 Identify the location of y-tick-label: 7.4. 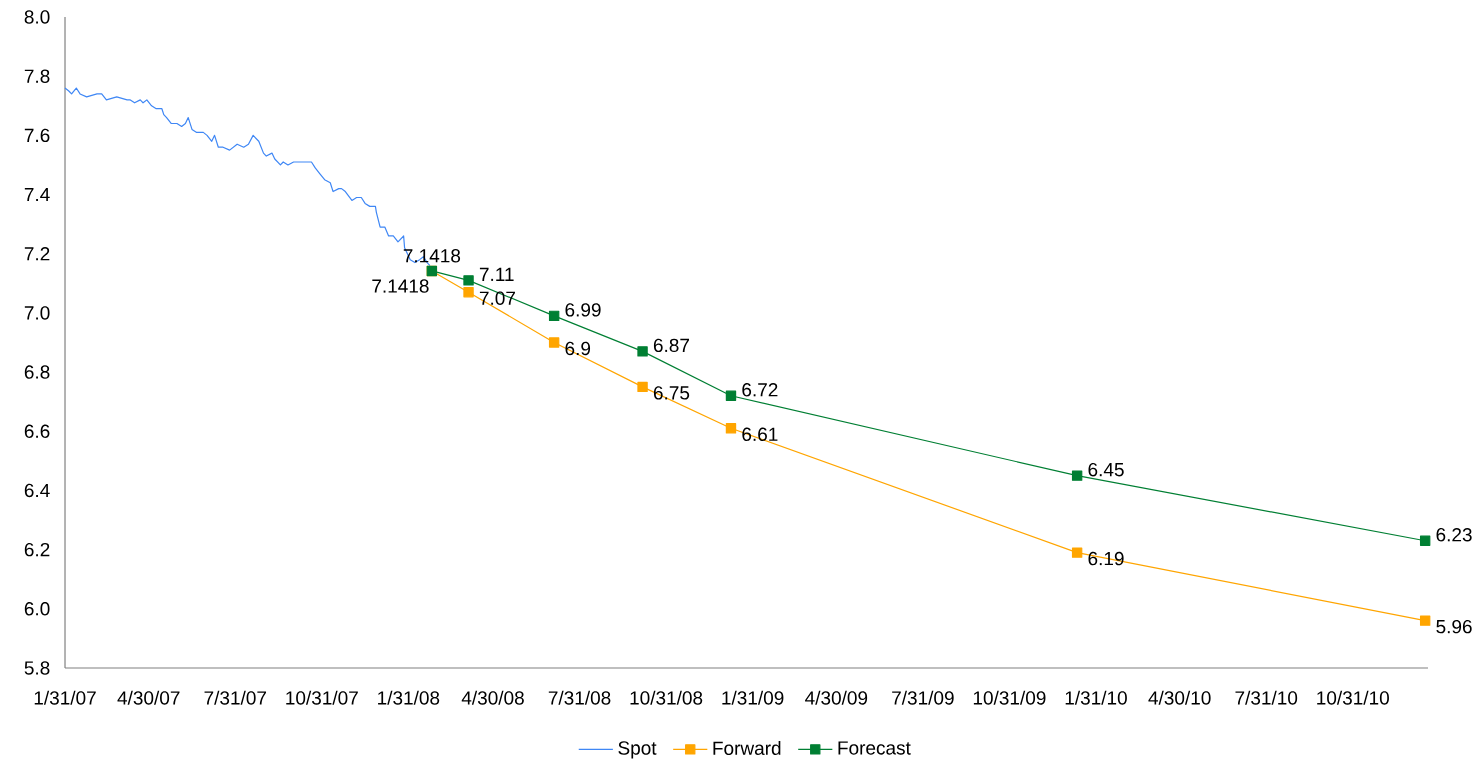
(37, 194).